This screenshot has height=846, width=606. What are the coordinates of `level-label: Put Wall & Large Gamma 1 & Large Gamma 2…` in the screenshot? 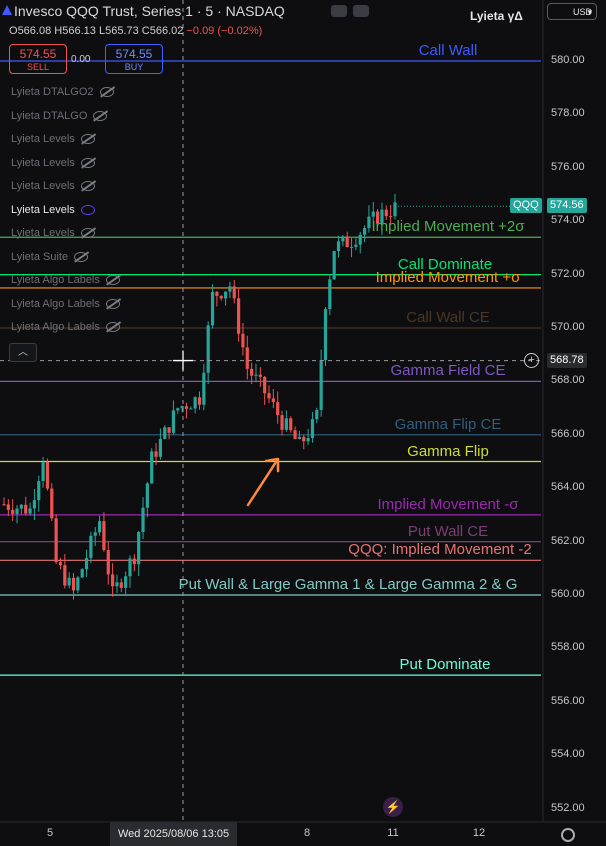 It's located at (348, 584).